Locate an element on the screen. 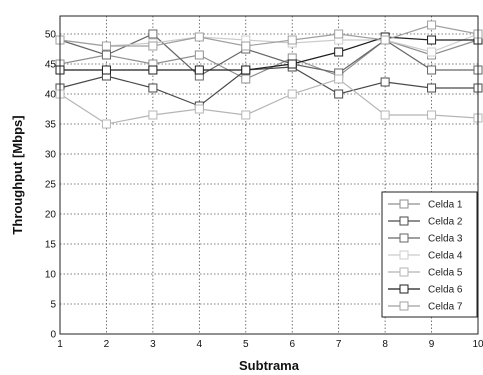 This screenshot has height=375, width=483. y-tick-label: 20 is located at coordinates (51, 215).